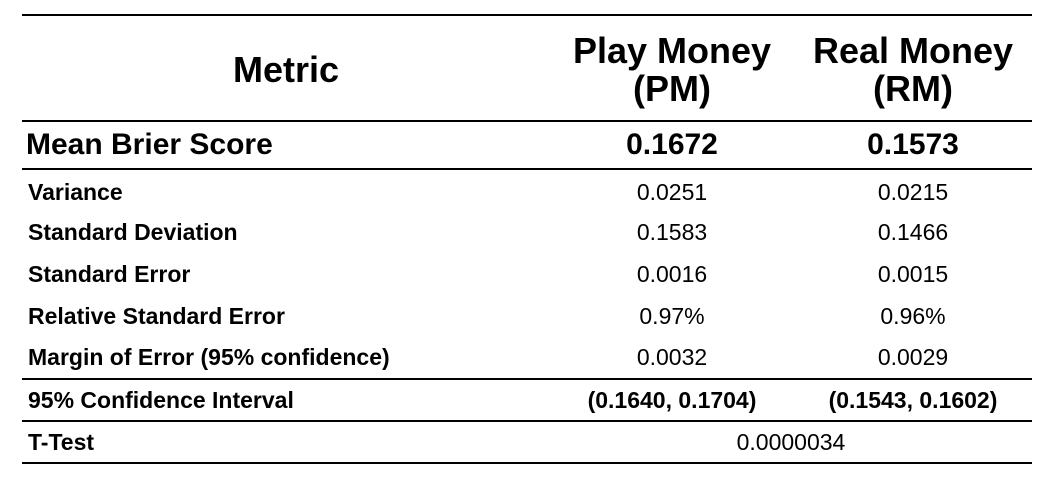 This screenshot has width=1052, height=486. What do you see at coordinates (913, 231) in the screenshot?
I see `rm-value: 0.1466` at bounding box center [913, 231].